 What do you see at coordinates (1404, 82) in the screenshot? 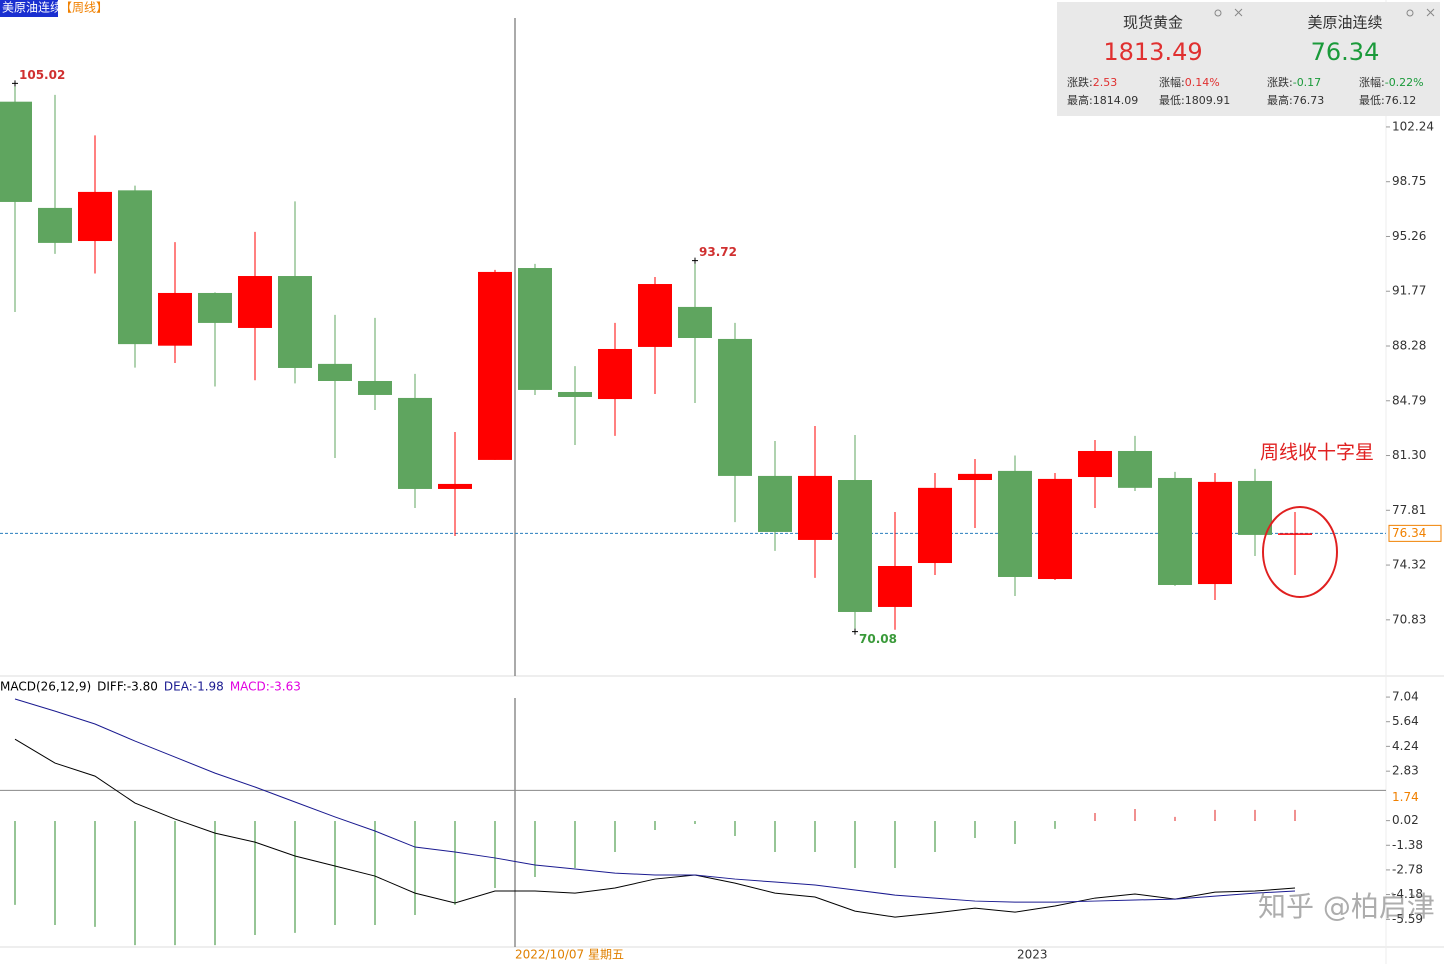
I see `quote-value: -0.22%` at bounding box center [1404, 82].